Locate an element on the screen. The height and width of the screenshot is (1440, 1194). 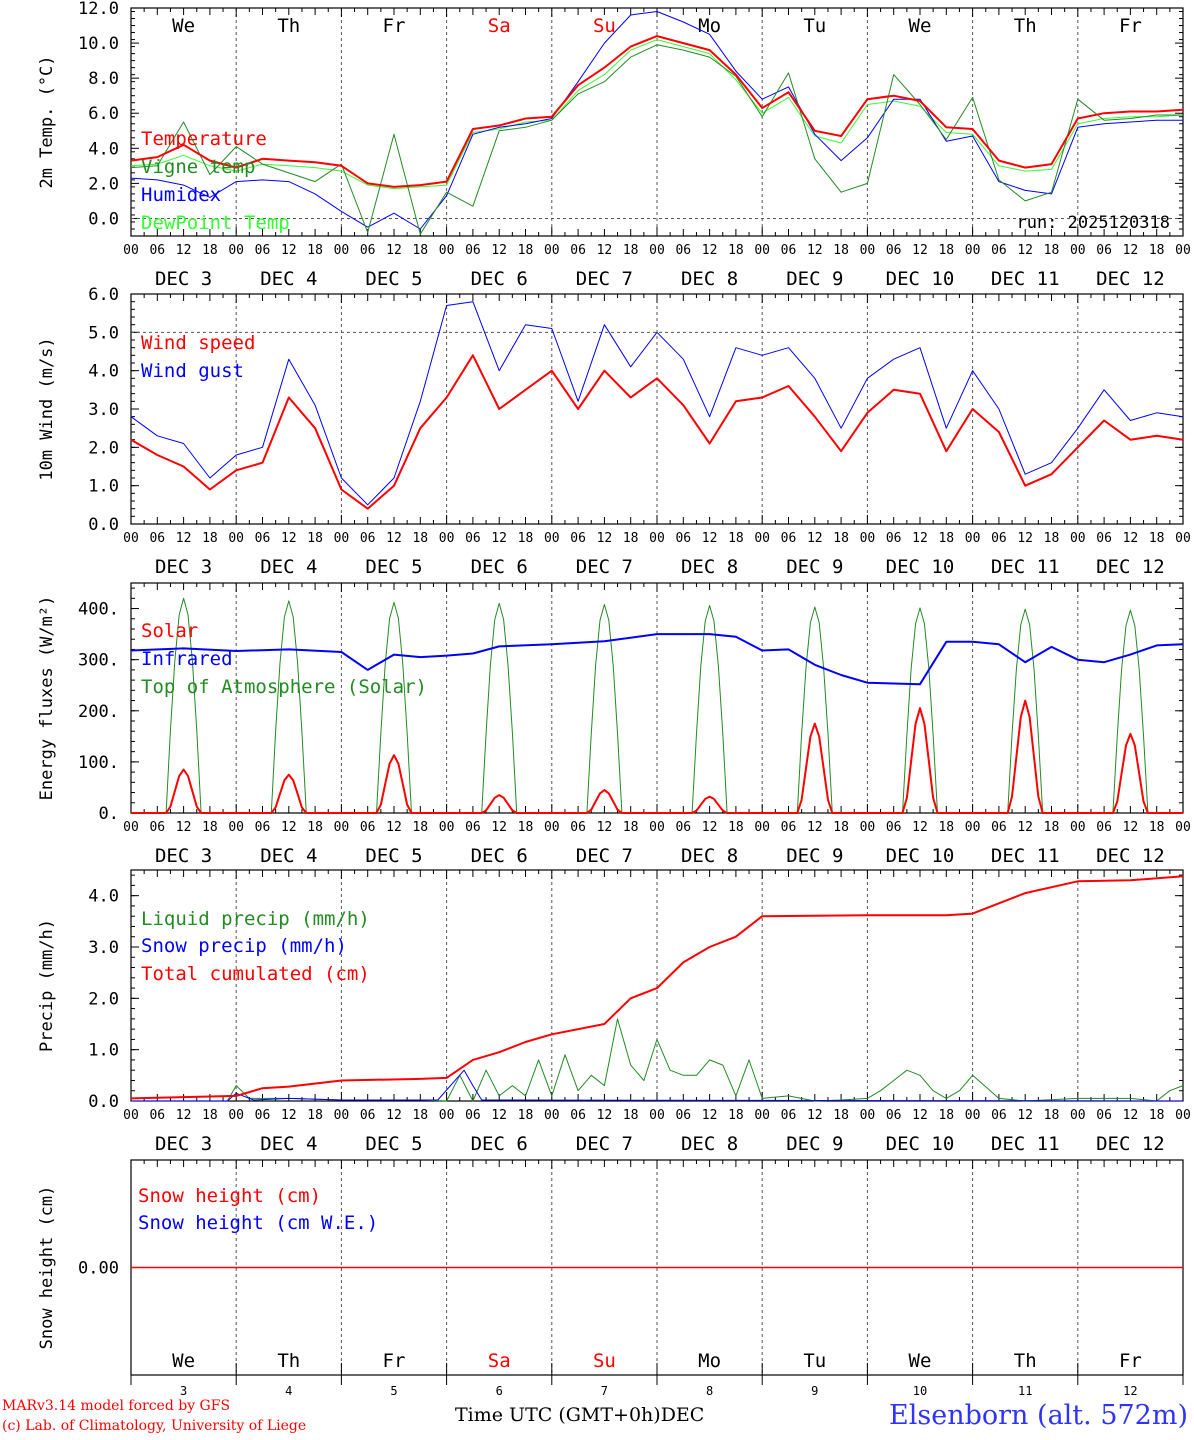
y-tick-label: 3.0 is located at coordinates (103, 410).